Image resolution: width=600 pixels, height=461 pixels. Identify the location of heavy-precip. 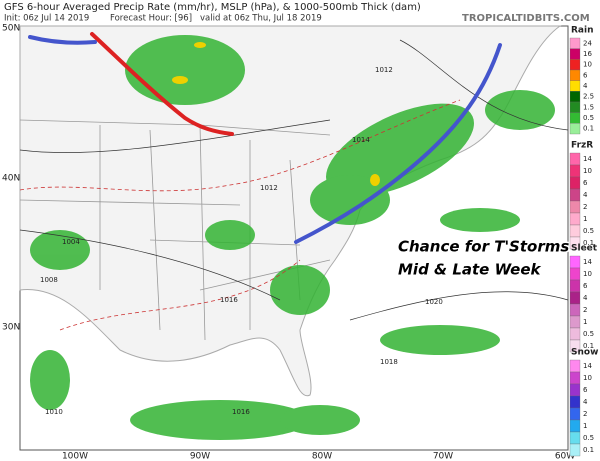
(276, 114).